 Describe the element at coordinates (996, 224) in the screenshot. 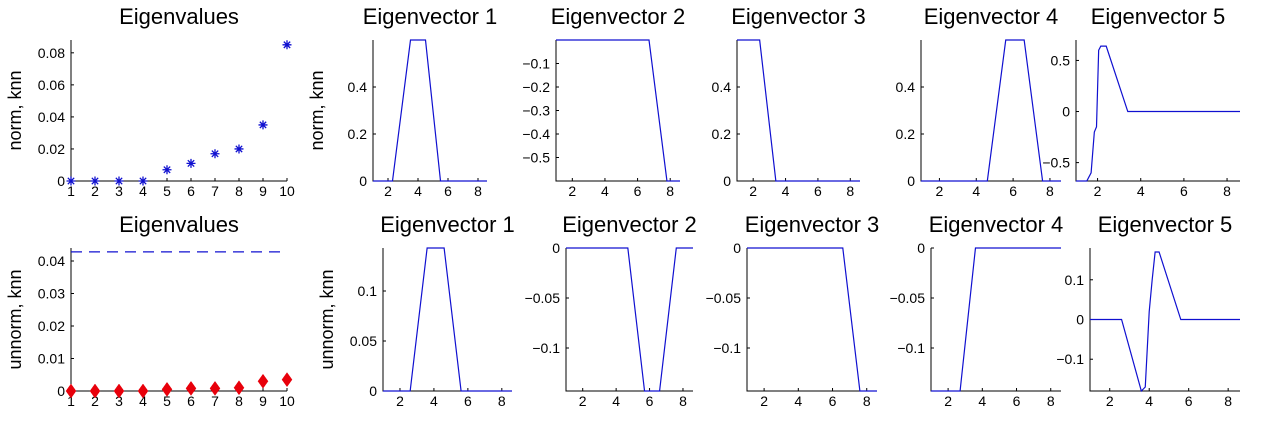

I see `chart-title: Eigenvector 4` at that location.